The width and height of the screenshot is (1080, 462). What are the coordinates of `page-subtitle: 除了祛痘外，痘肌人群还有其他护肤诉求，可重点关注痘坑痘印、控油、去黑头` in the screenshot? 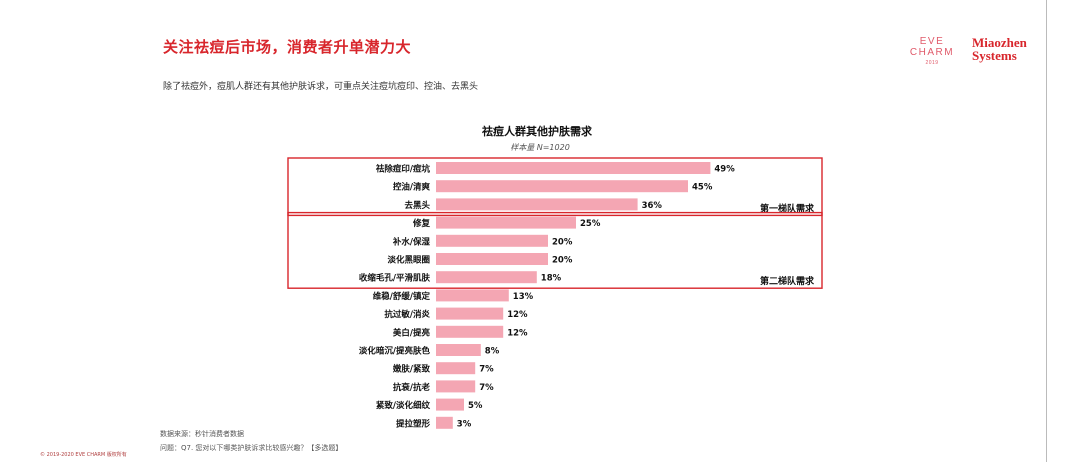 It's located at (321, 87).